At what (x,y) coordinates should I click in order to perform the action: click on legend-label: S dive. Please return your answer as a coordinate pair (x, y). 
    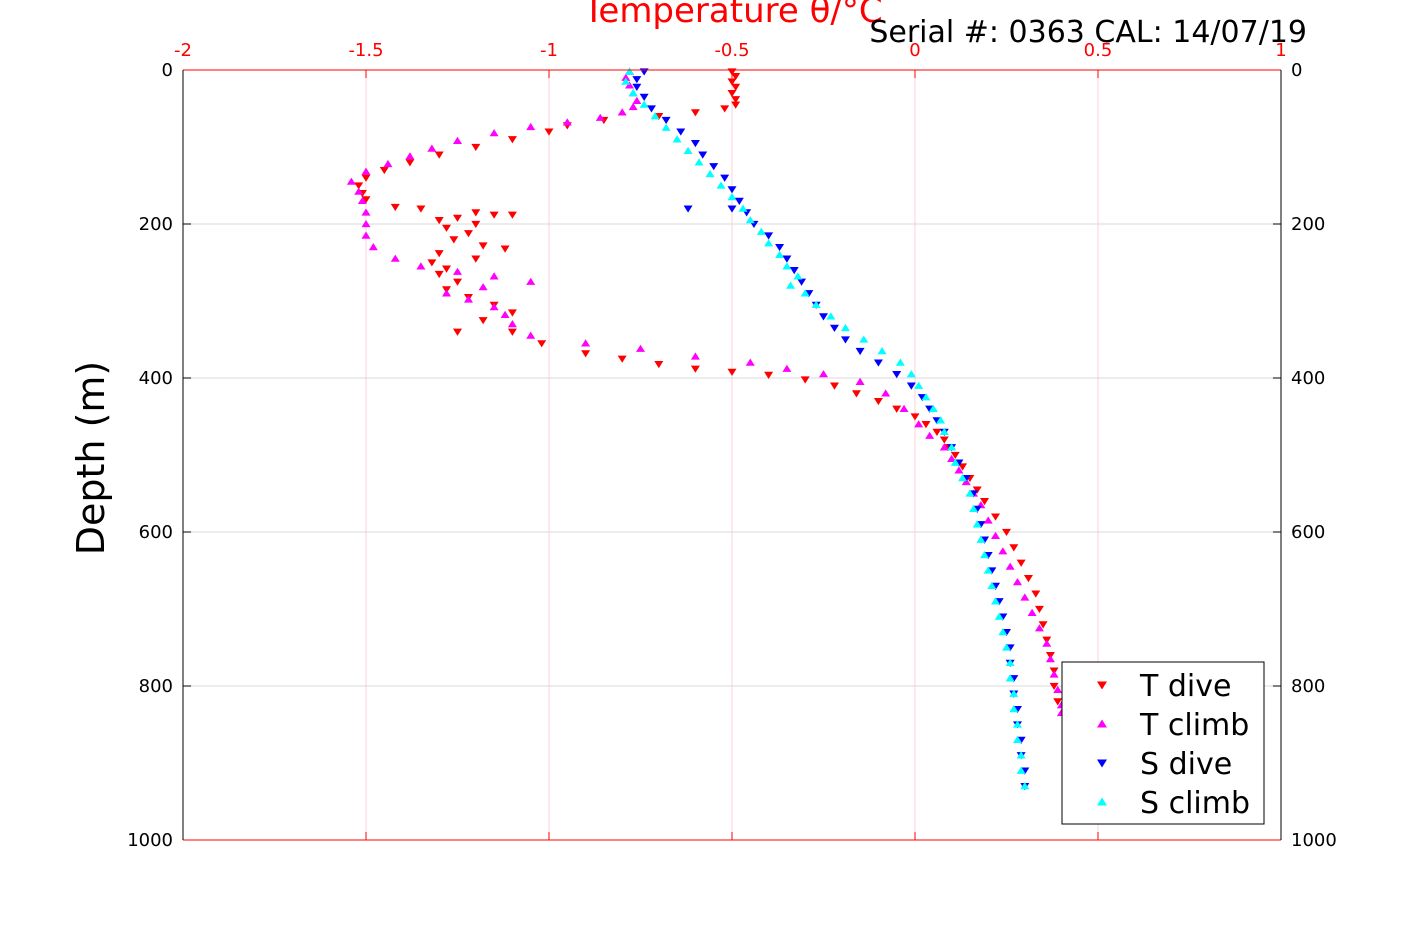
    Looking at the image, I should click on (1186, 764).